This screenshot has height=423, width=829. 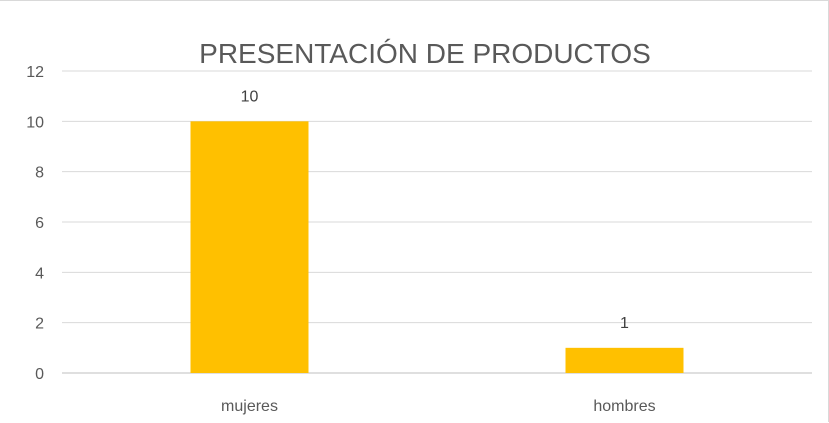 What do you see at coordinates (438, 406) in the screenshot?
I see `x-axis-tick-labels: mujeres hombres` at bounding box center [438, 406].